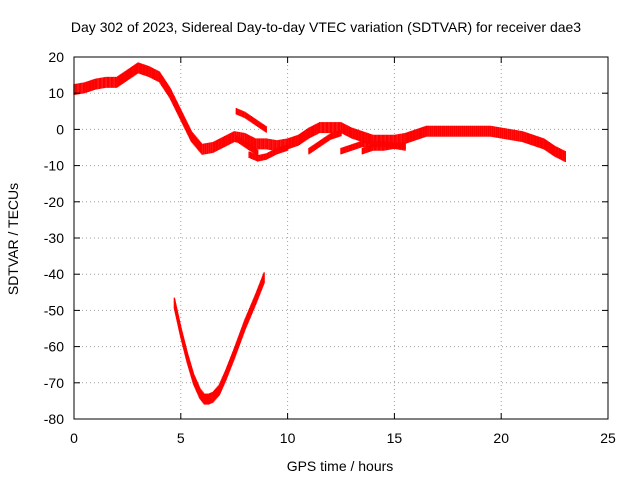 The width and height of the screenshot is (640, 480). I want to click on y-tick-label: -40, so click(54, 274).